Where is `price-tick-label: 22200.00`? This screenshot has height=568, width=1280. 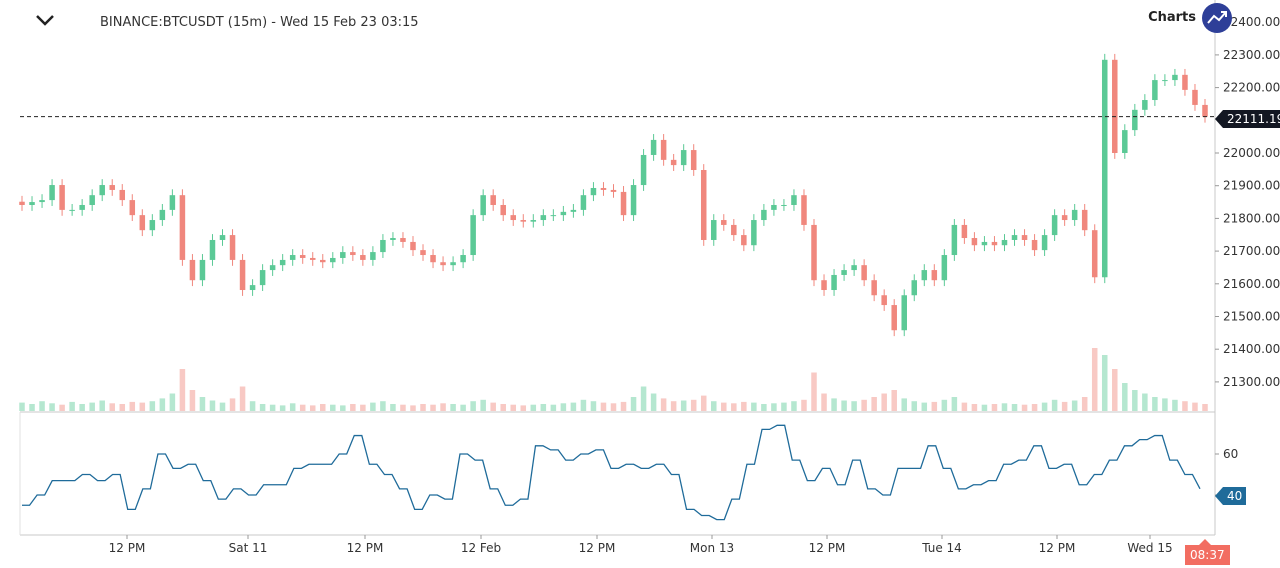 price-tick-label: 22200.00 is located at coordinates (1251, 88).